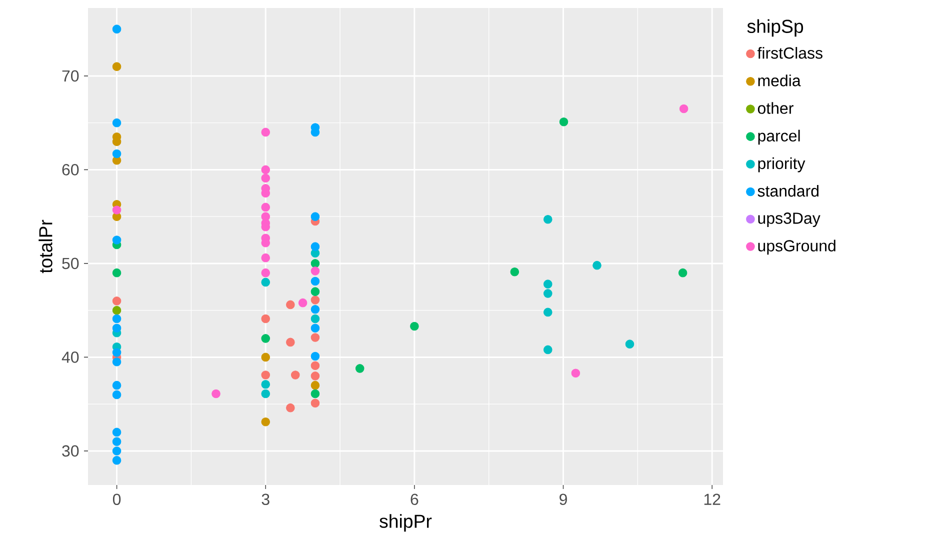 The width and height of the screenshot is (931, 556). Describe the element at coordinates (70, 357) in the screenshot. I see `y-tick-label: 40` at that location.